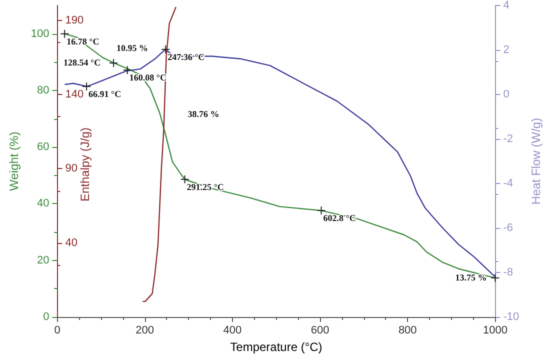 This screenshot has height=358, width=550. What do you see at coordinates (320, 330) in the screenshot?
I see `x-tick-label: 600` at bounding box center [320, 330].